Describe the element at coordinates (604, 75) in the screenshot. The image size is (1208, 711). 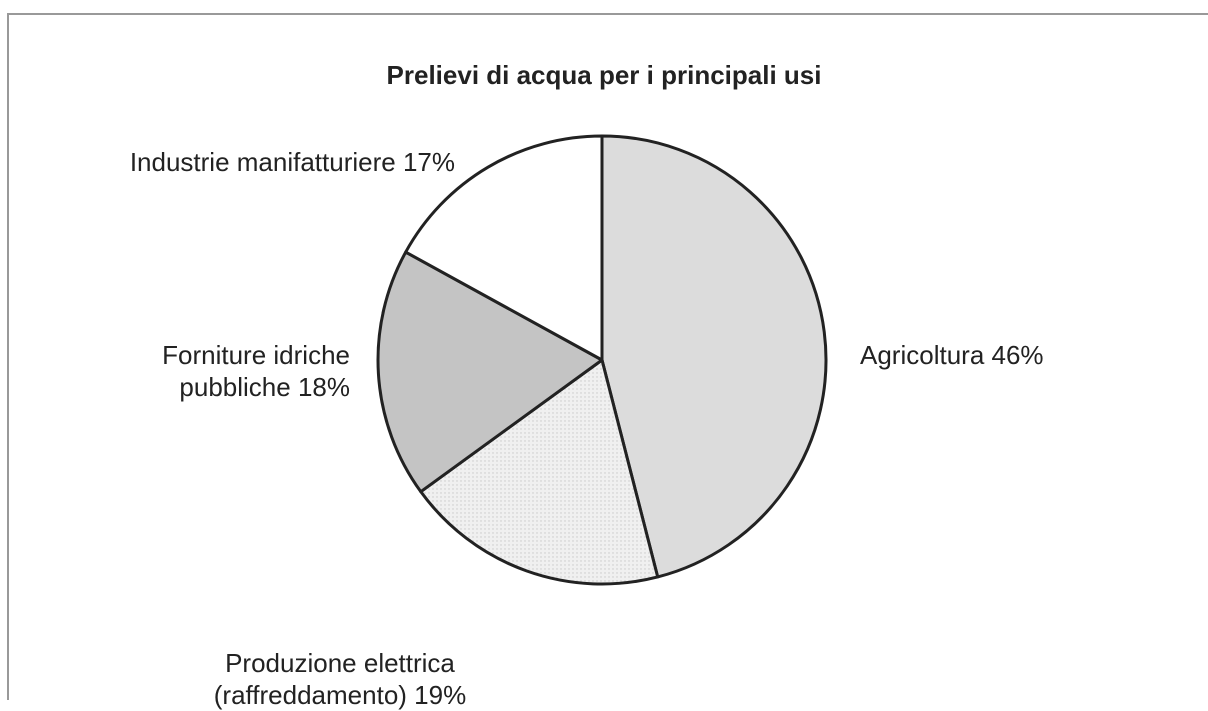
I see `chart-title: Prelievi di acqua per i principali usi` at that location.